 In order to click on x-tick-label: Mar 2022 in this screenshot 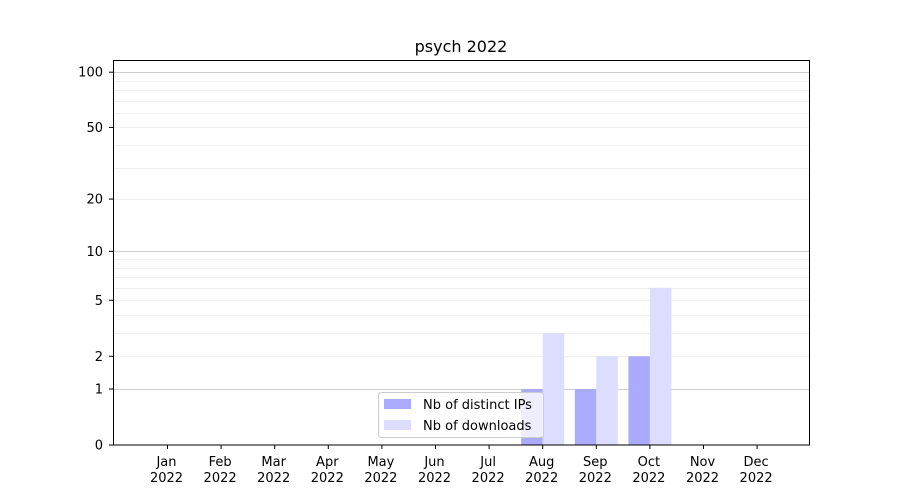, I will do `click(273, 470)`.